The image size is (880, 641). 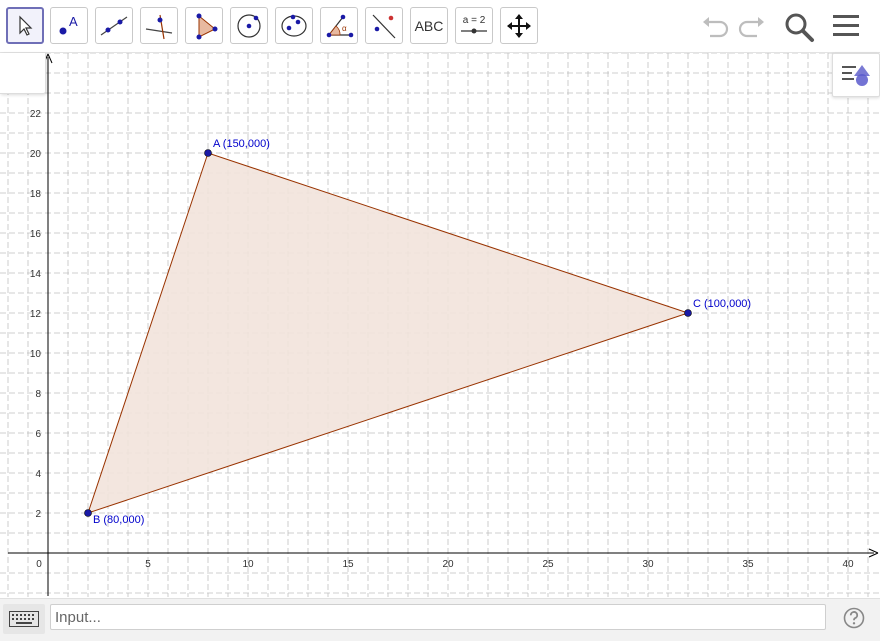 I want to click on x-tick-label: 40, so click(x=848, y=564).